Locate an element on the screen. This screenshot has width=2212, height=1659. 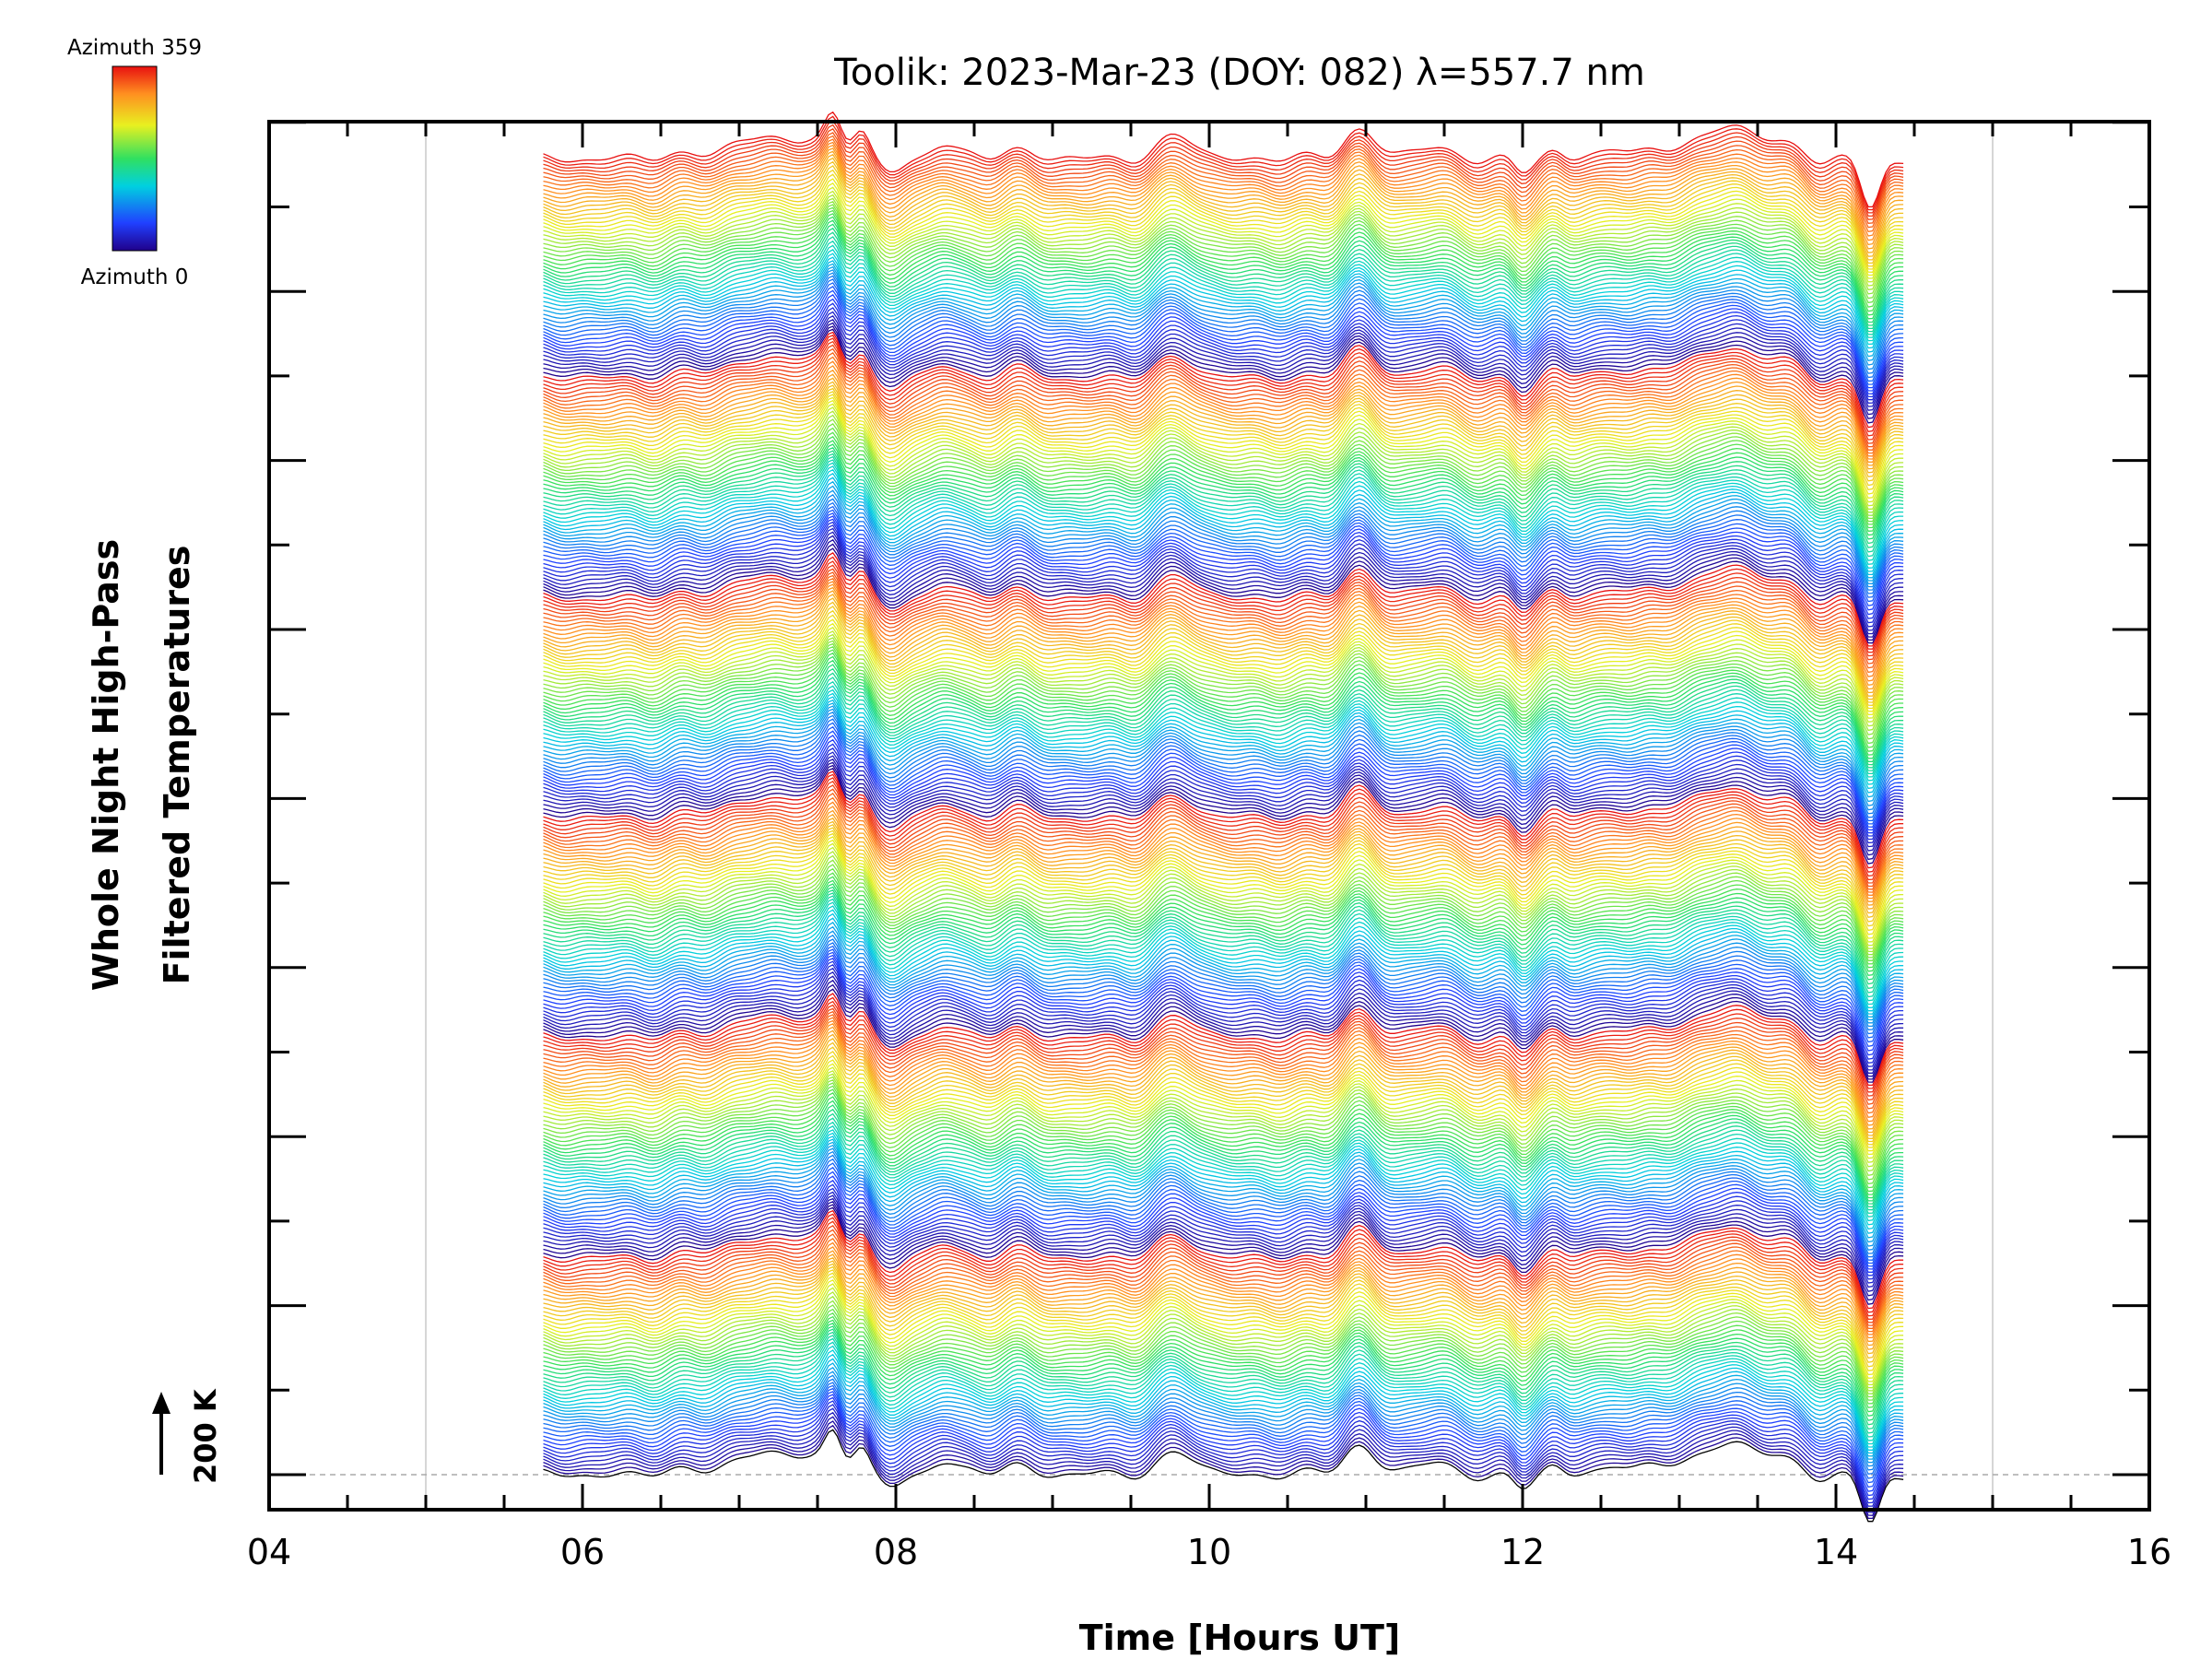
colorbar-bottom-label: Azimuth 0 is located at coordinates (135, 277).